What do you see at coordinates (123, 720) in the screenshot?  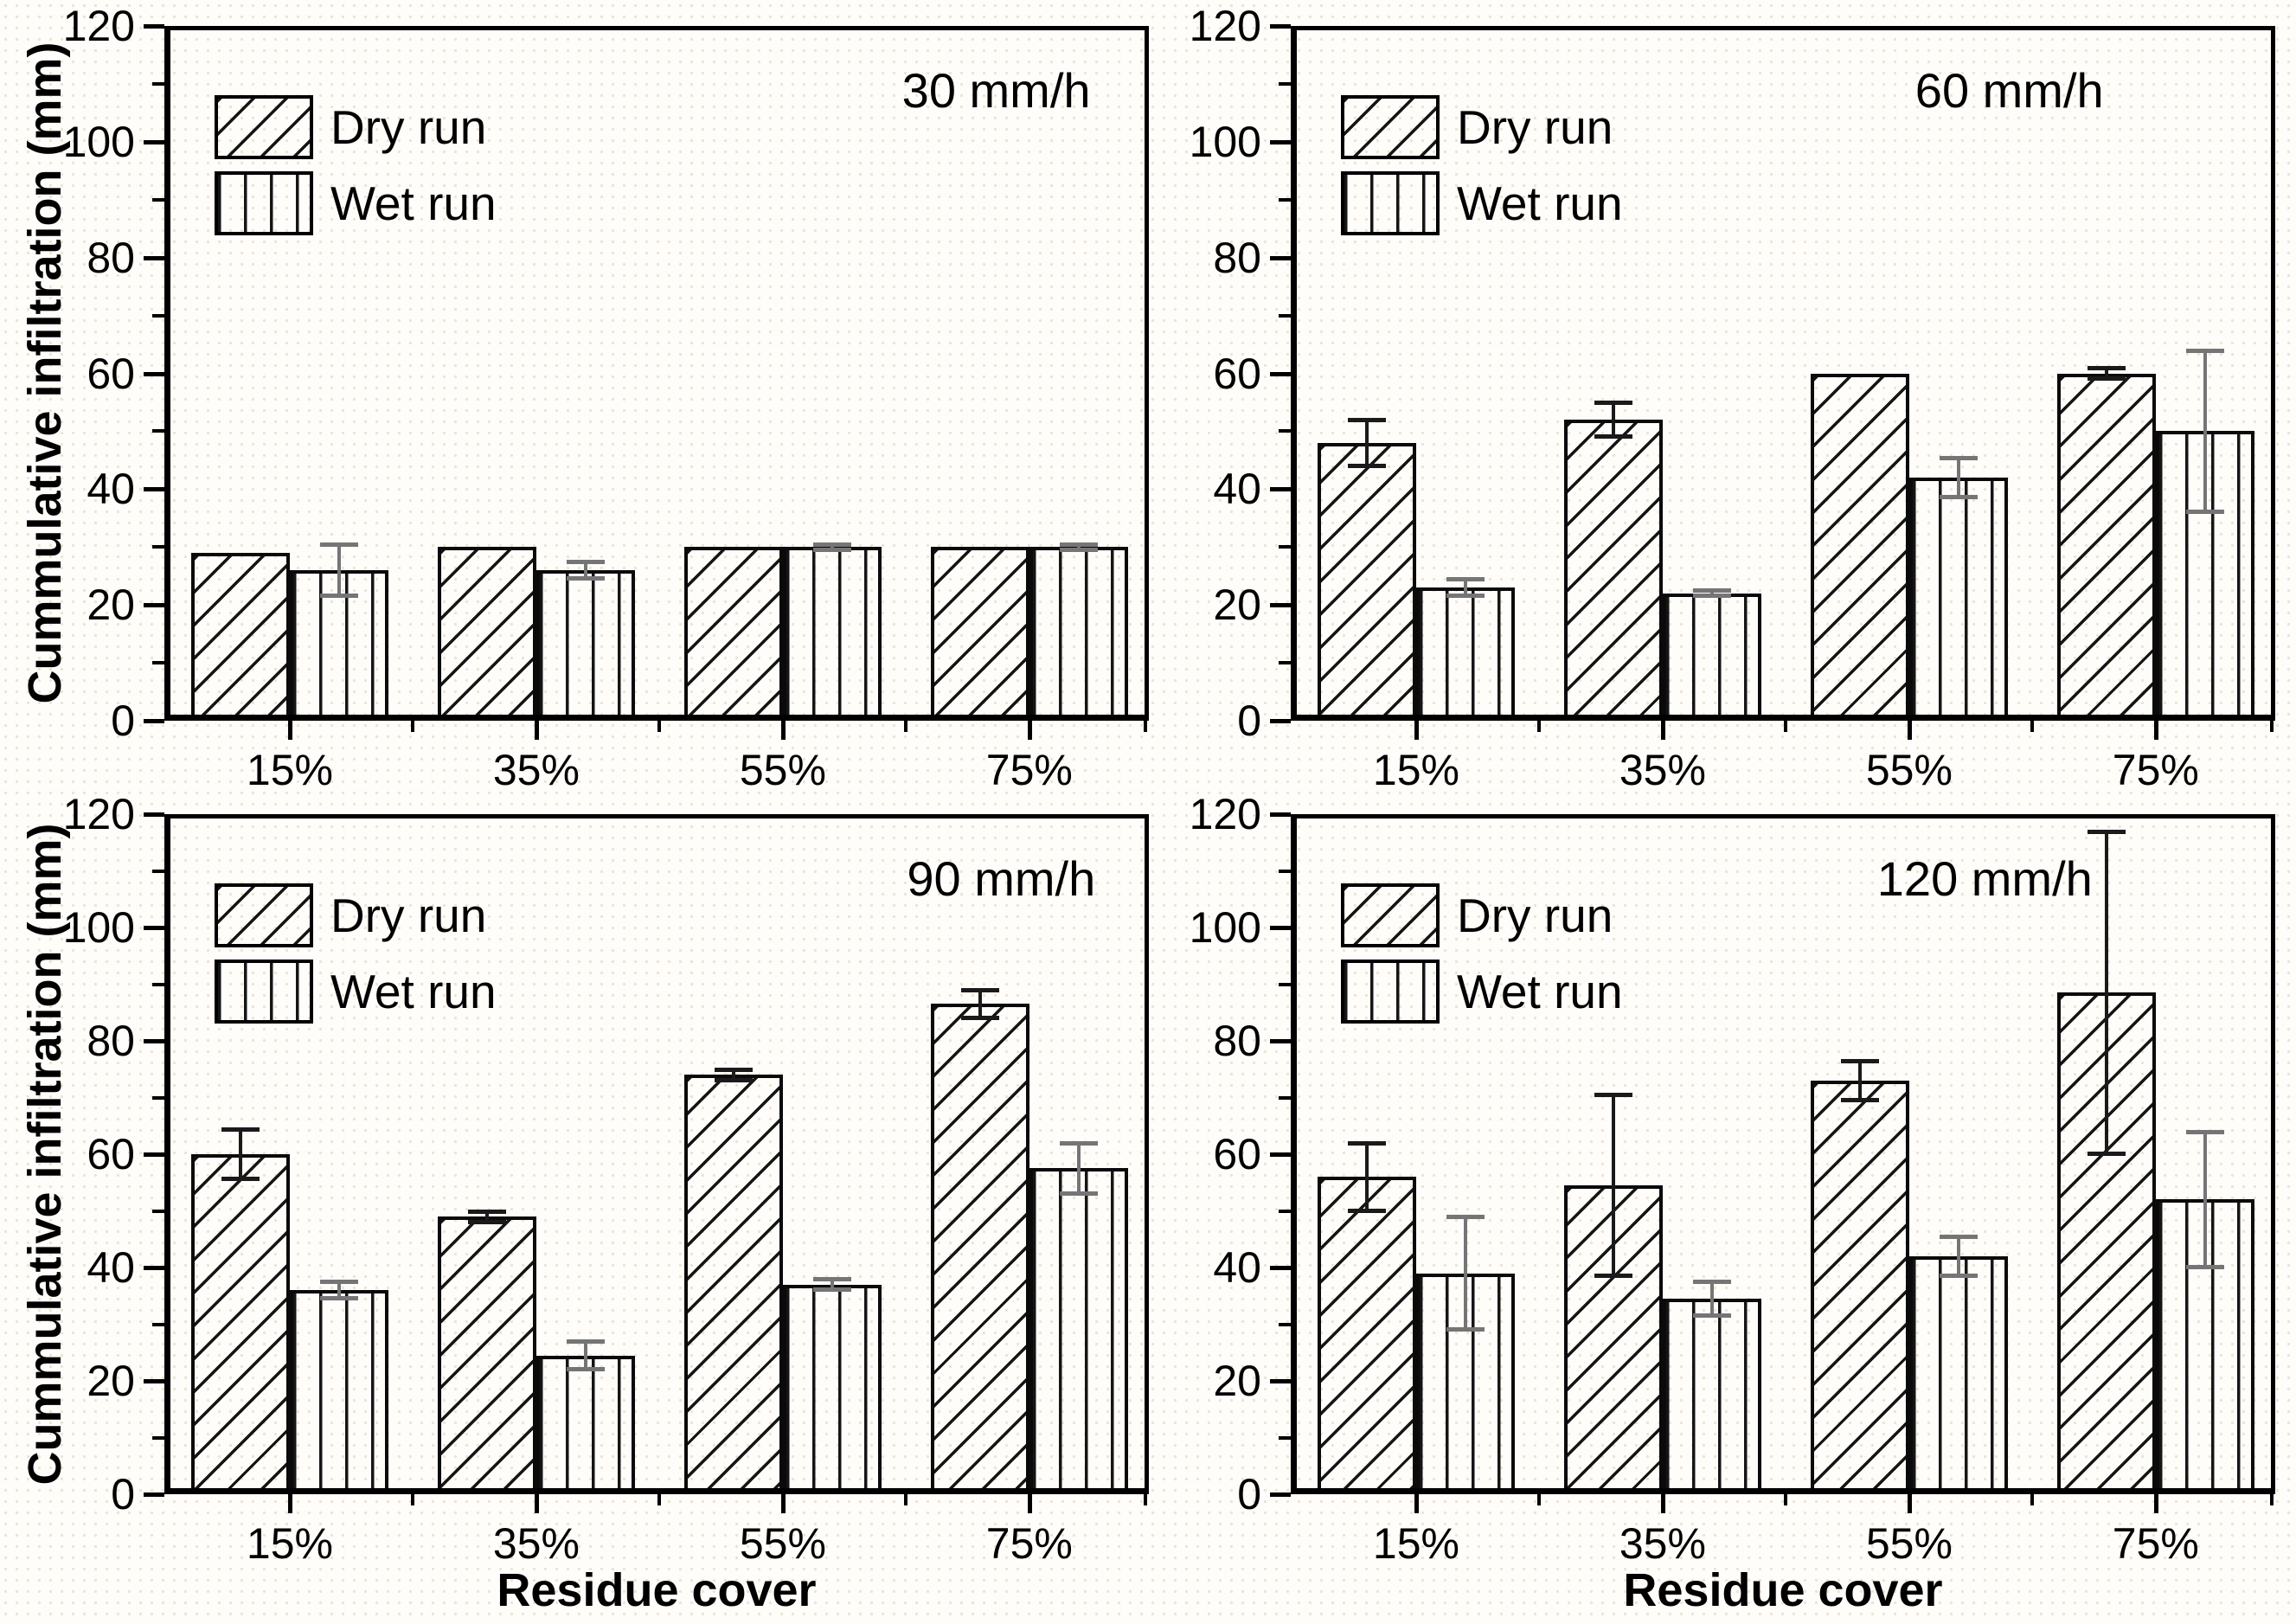 I see `y-tick-label: 0` at bounding box center [123, 720].